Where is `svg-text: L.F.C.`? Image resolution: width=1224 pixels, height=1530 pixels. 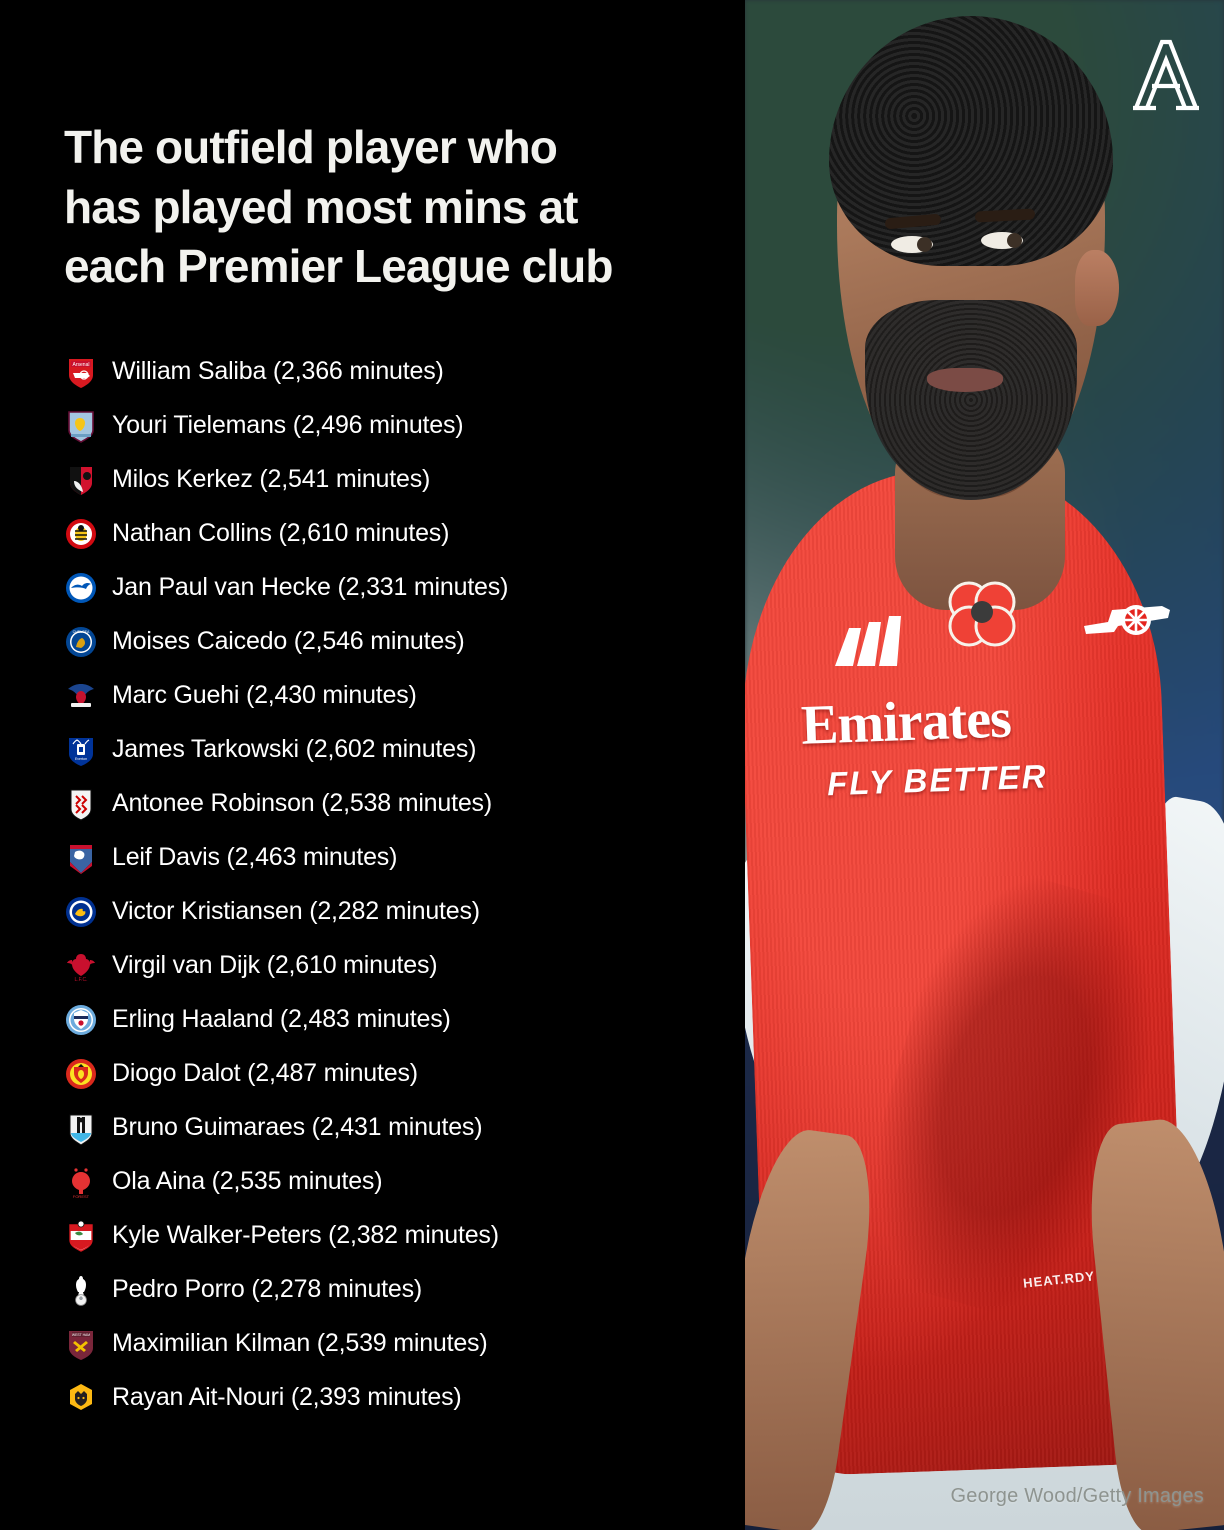 svg-text: L.F.C. is located at coordinates (80, 980).